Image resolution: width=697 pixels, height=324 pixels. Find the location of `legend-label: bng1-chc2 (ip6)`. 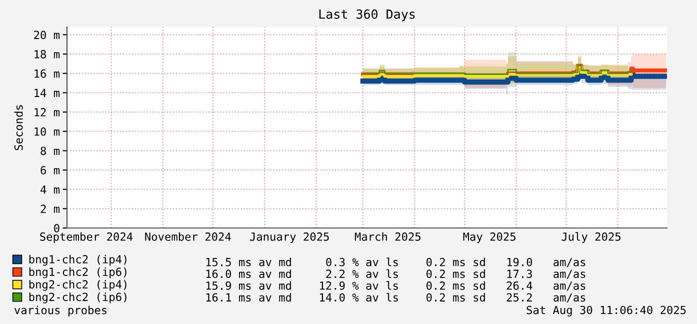

legend-label: bng1-chc2 (ip6) is located at coordinates (77, 272).